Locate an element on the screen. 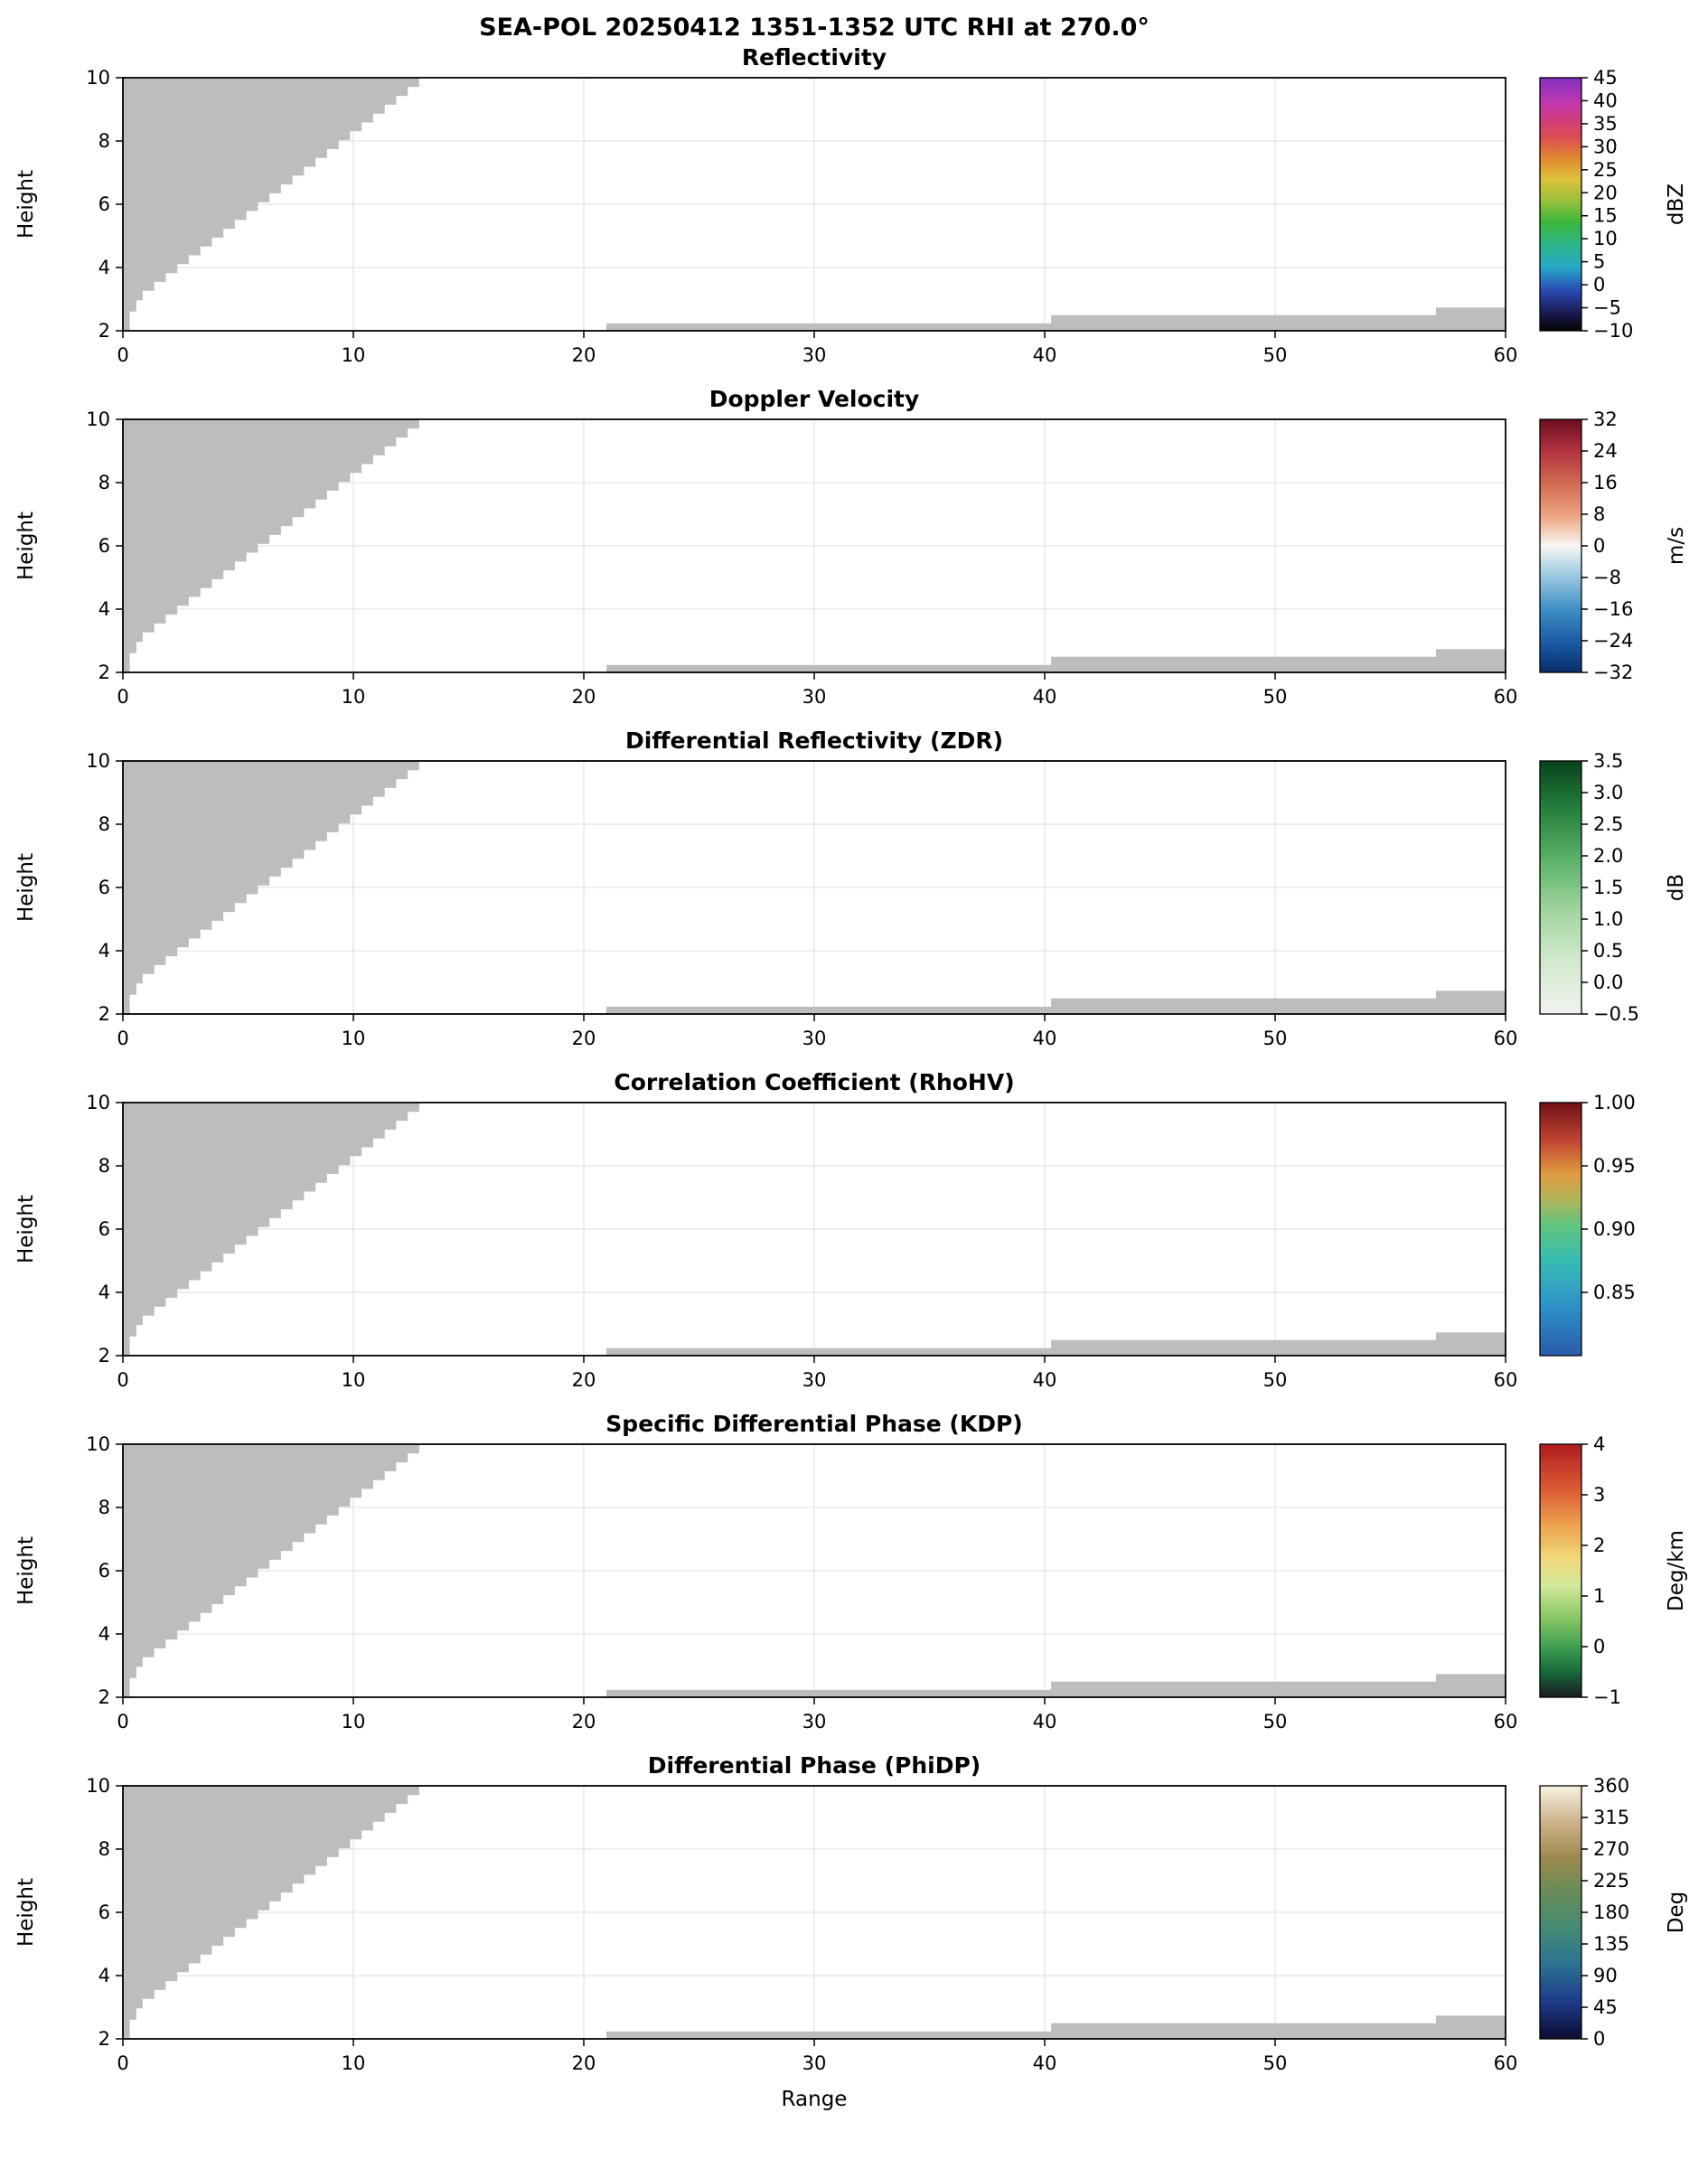 The width and height of the screenshot is (1708, 2169). colorbar-tick-label: 15 is located at coordinates (1605, 216).